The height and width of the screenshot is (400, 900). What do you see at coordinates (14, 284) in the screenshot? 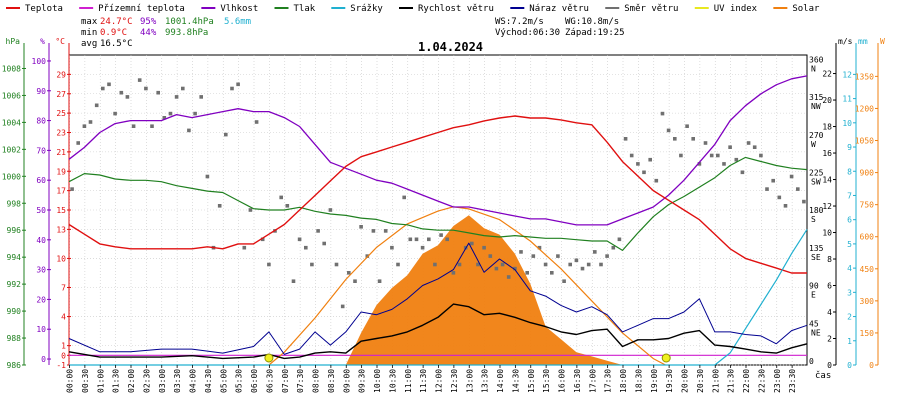
I see `axis-label-hPa-3: 992` at bounding box center [14, 284].